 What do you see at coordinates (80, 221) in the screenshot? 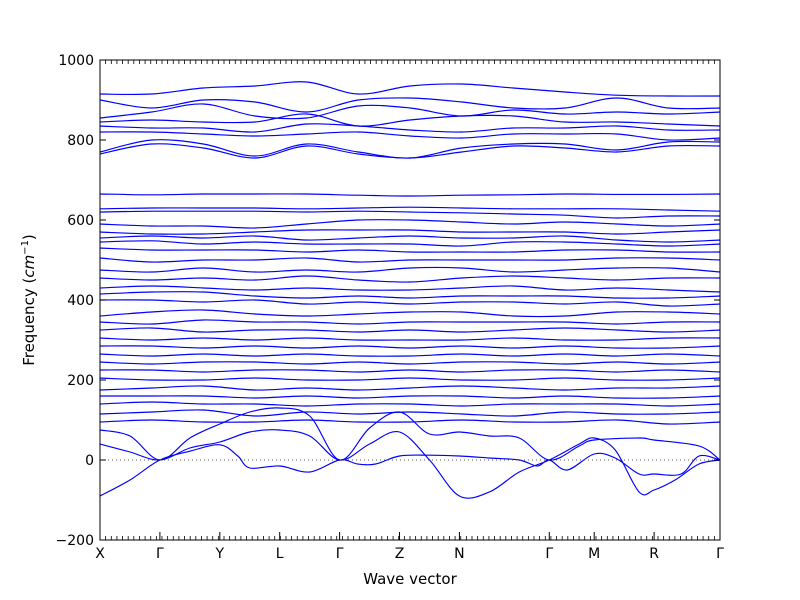
I see `y-tick-label: 600` at bounding box center [80, 221].